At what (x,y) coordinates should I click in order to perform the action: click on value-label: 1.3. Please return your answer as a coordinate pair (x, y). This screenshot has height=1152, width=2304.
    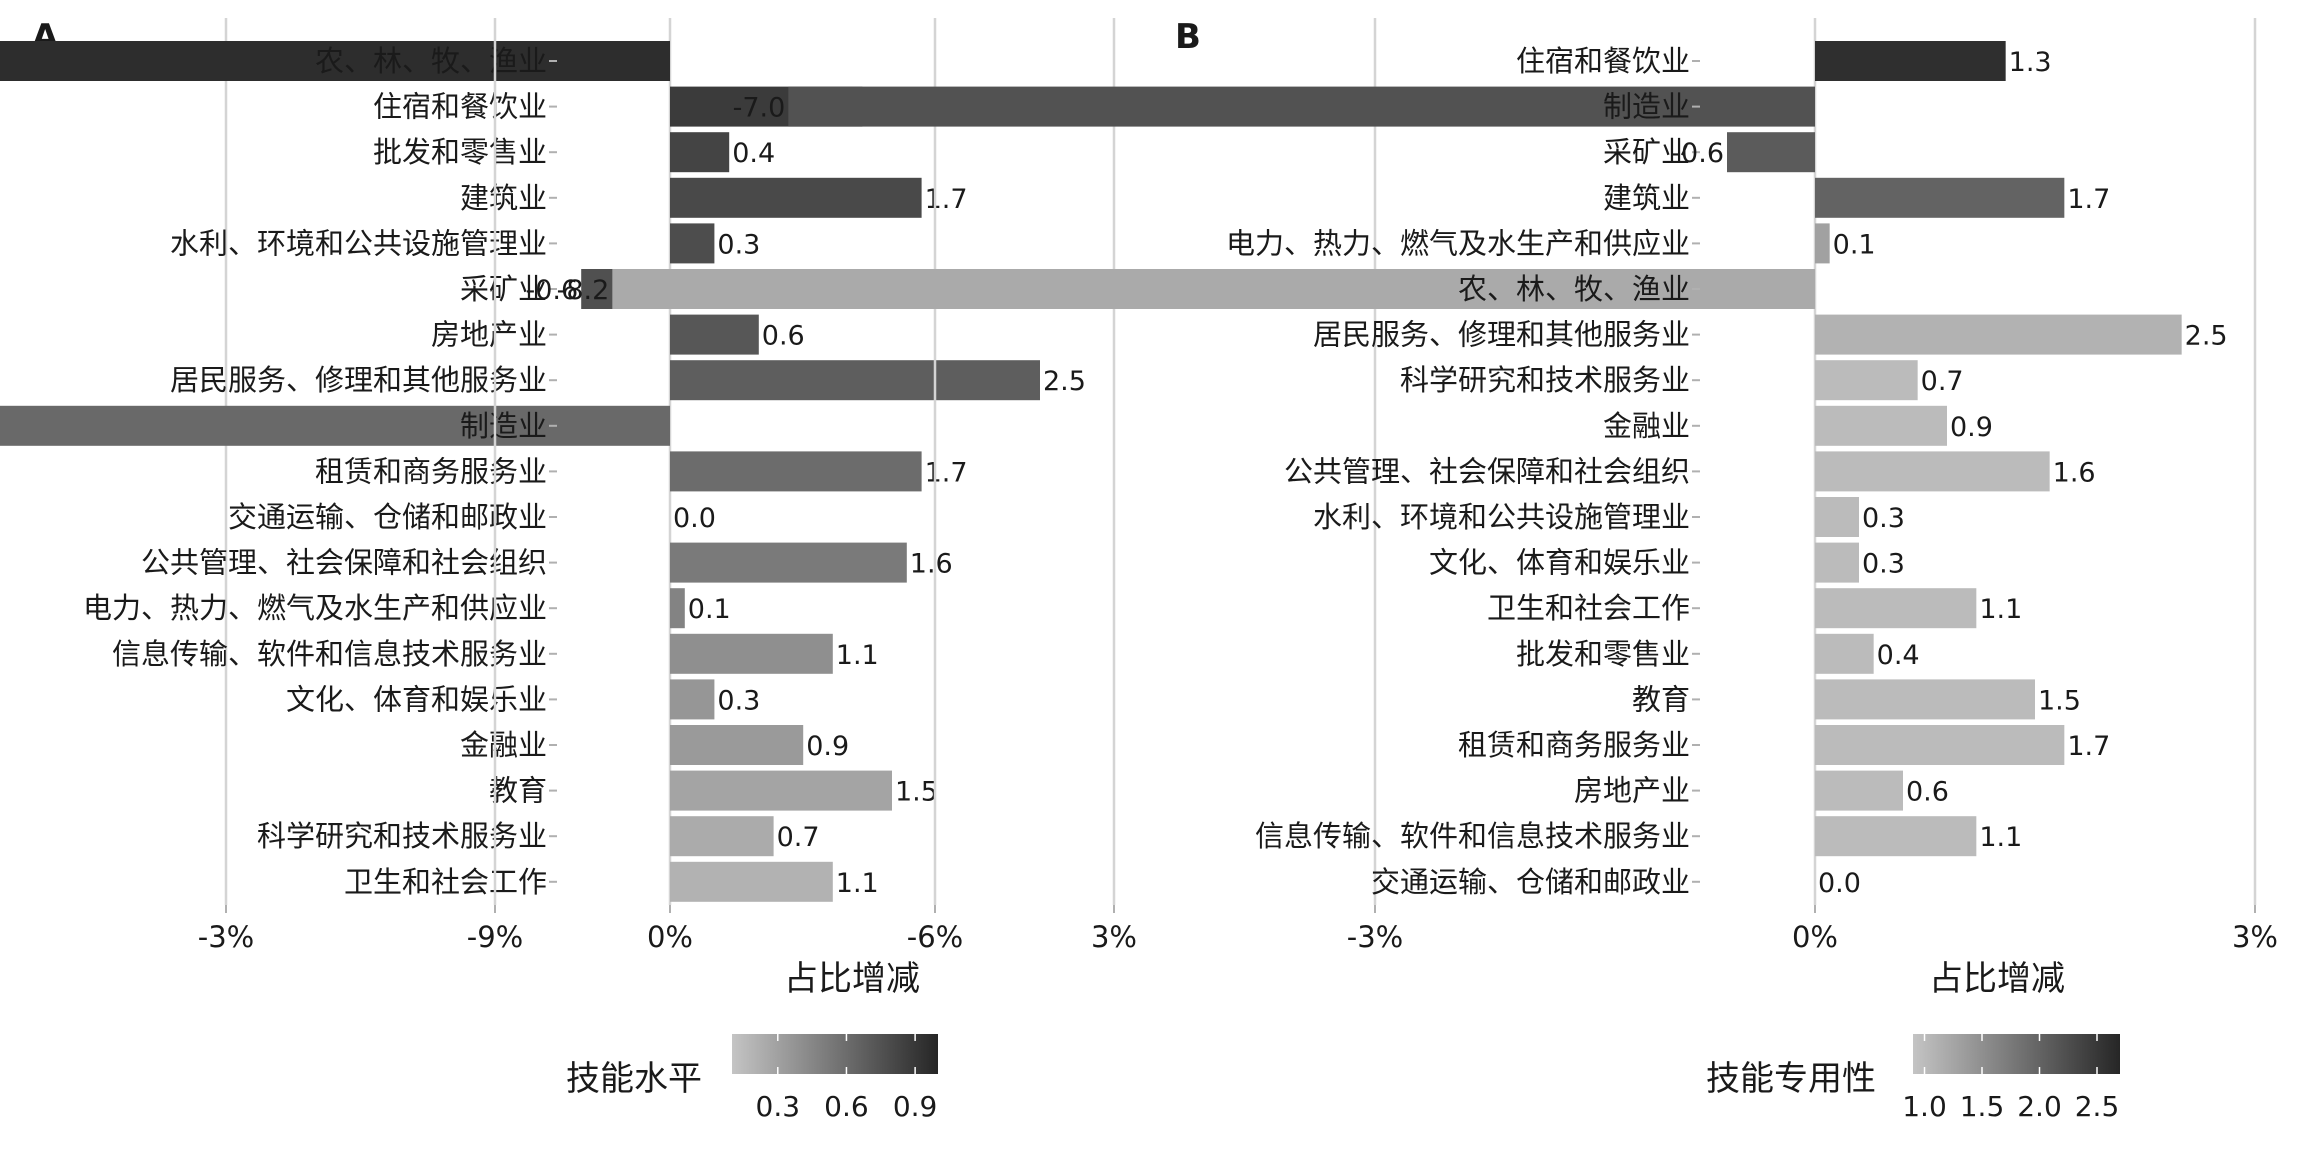
    Looking at the image, I should click on (2030, 62).